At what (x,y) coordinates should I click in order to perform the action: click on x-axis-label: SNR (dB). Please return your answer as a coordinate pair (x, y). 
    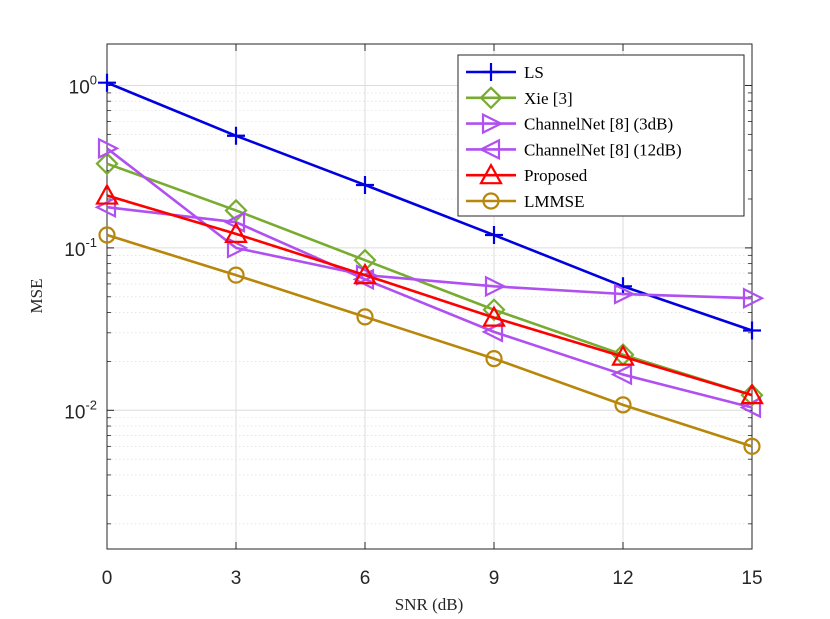
    Looking at the image, I should click on (429, 604).